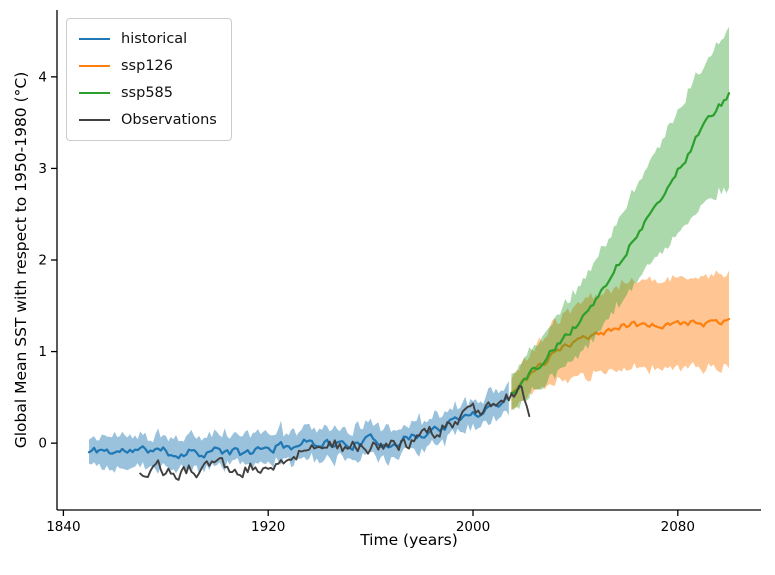 Image resolution: width=775 pixels, height=575 pixels. I want to click on legend-item-ssp585: ssp585, so click(148, 93).